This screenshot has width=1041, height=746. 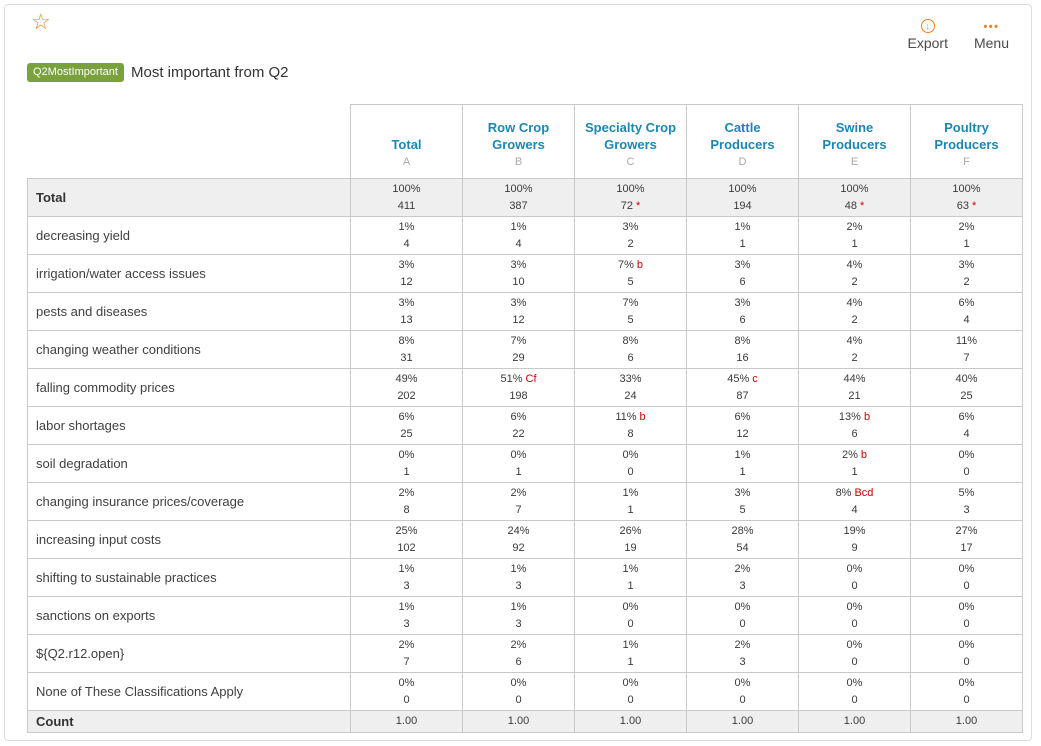 What do you see at coordinates (41, 21) in the screenshot?
I see `favorite-star-icon: ☆` at bounding box center [41, 21].